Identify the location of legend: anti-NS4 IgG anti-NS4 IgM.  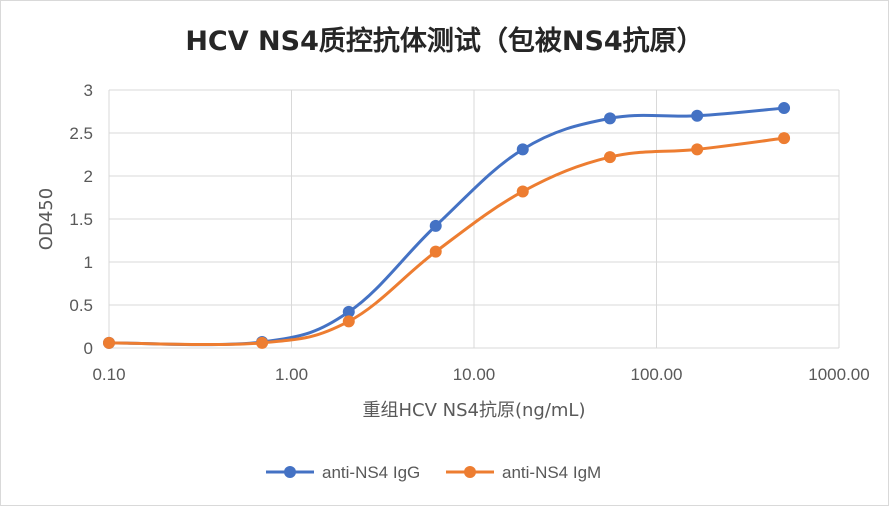
(433, 472).